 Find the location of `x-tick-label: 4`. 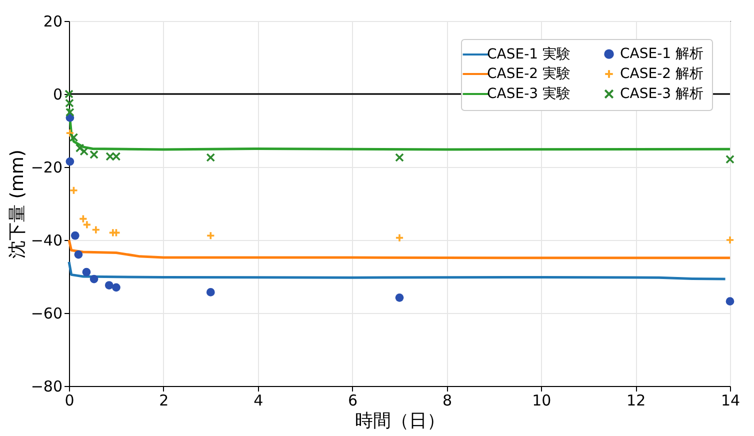

x-tick-label: 4 is located at coordinates (259, 401).